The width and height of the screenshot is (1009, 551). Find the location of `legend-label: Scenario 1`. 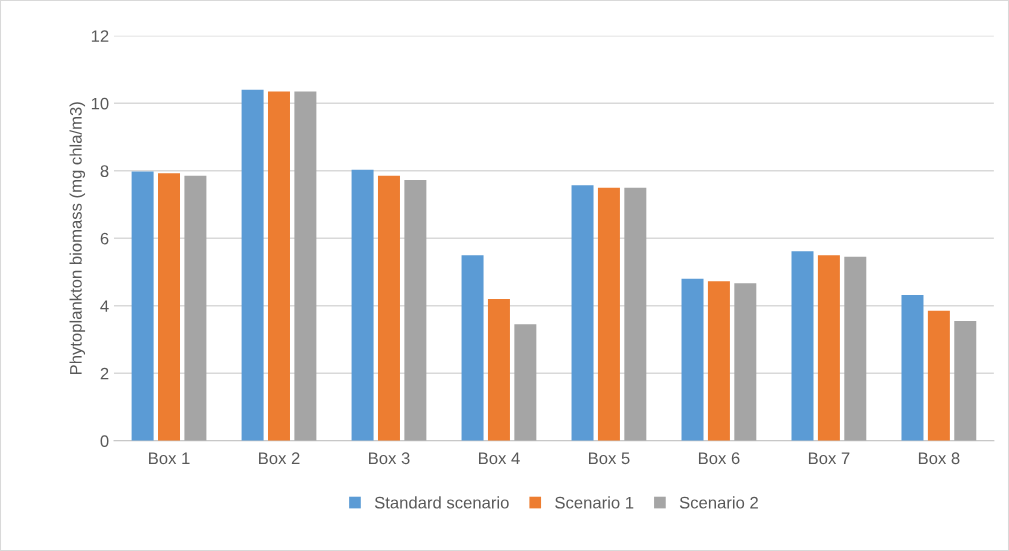

legend-label: Scenario 1 is located at coordinates (594, 502).